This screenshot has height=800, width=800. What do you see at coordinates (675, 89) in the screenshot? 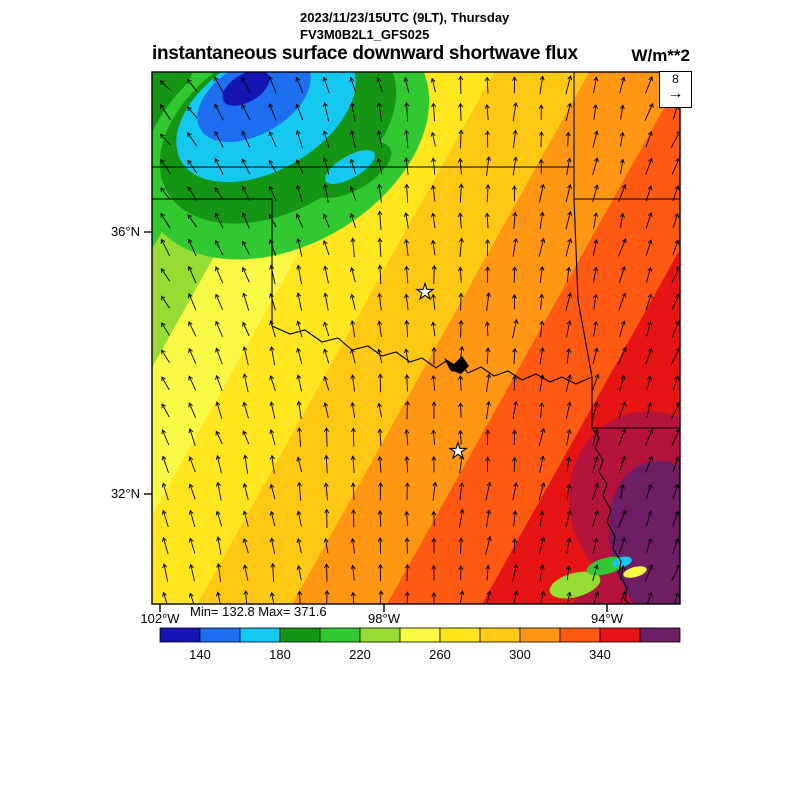
I see `wind-reference-box: 8 →` at bounding box center [675, 89].